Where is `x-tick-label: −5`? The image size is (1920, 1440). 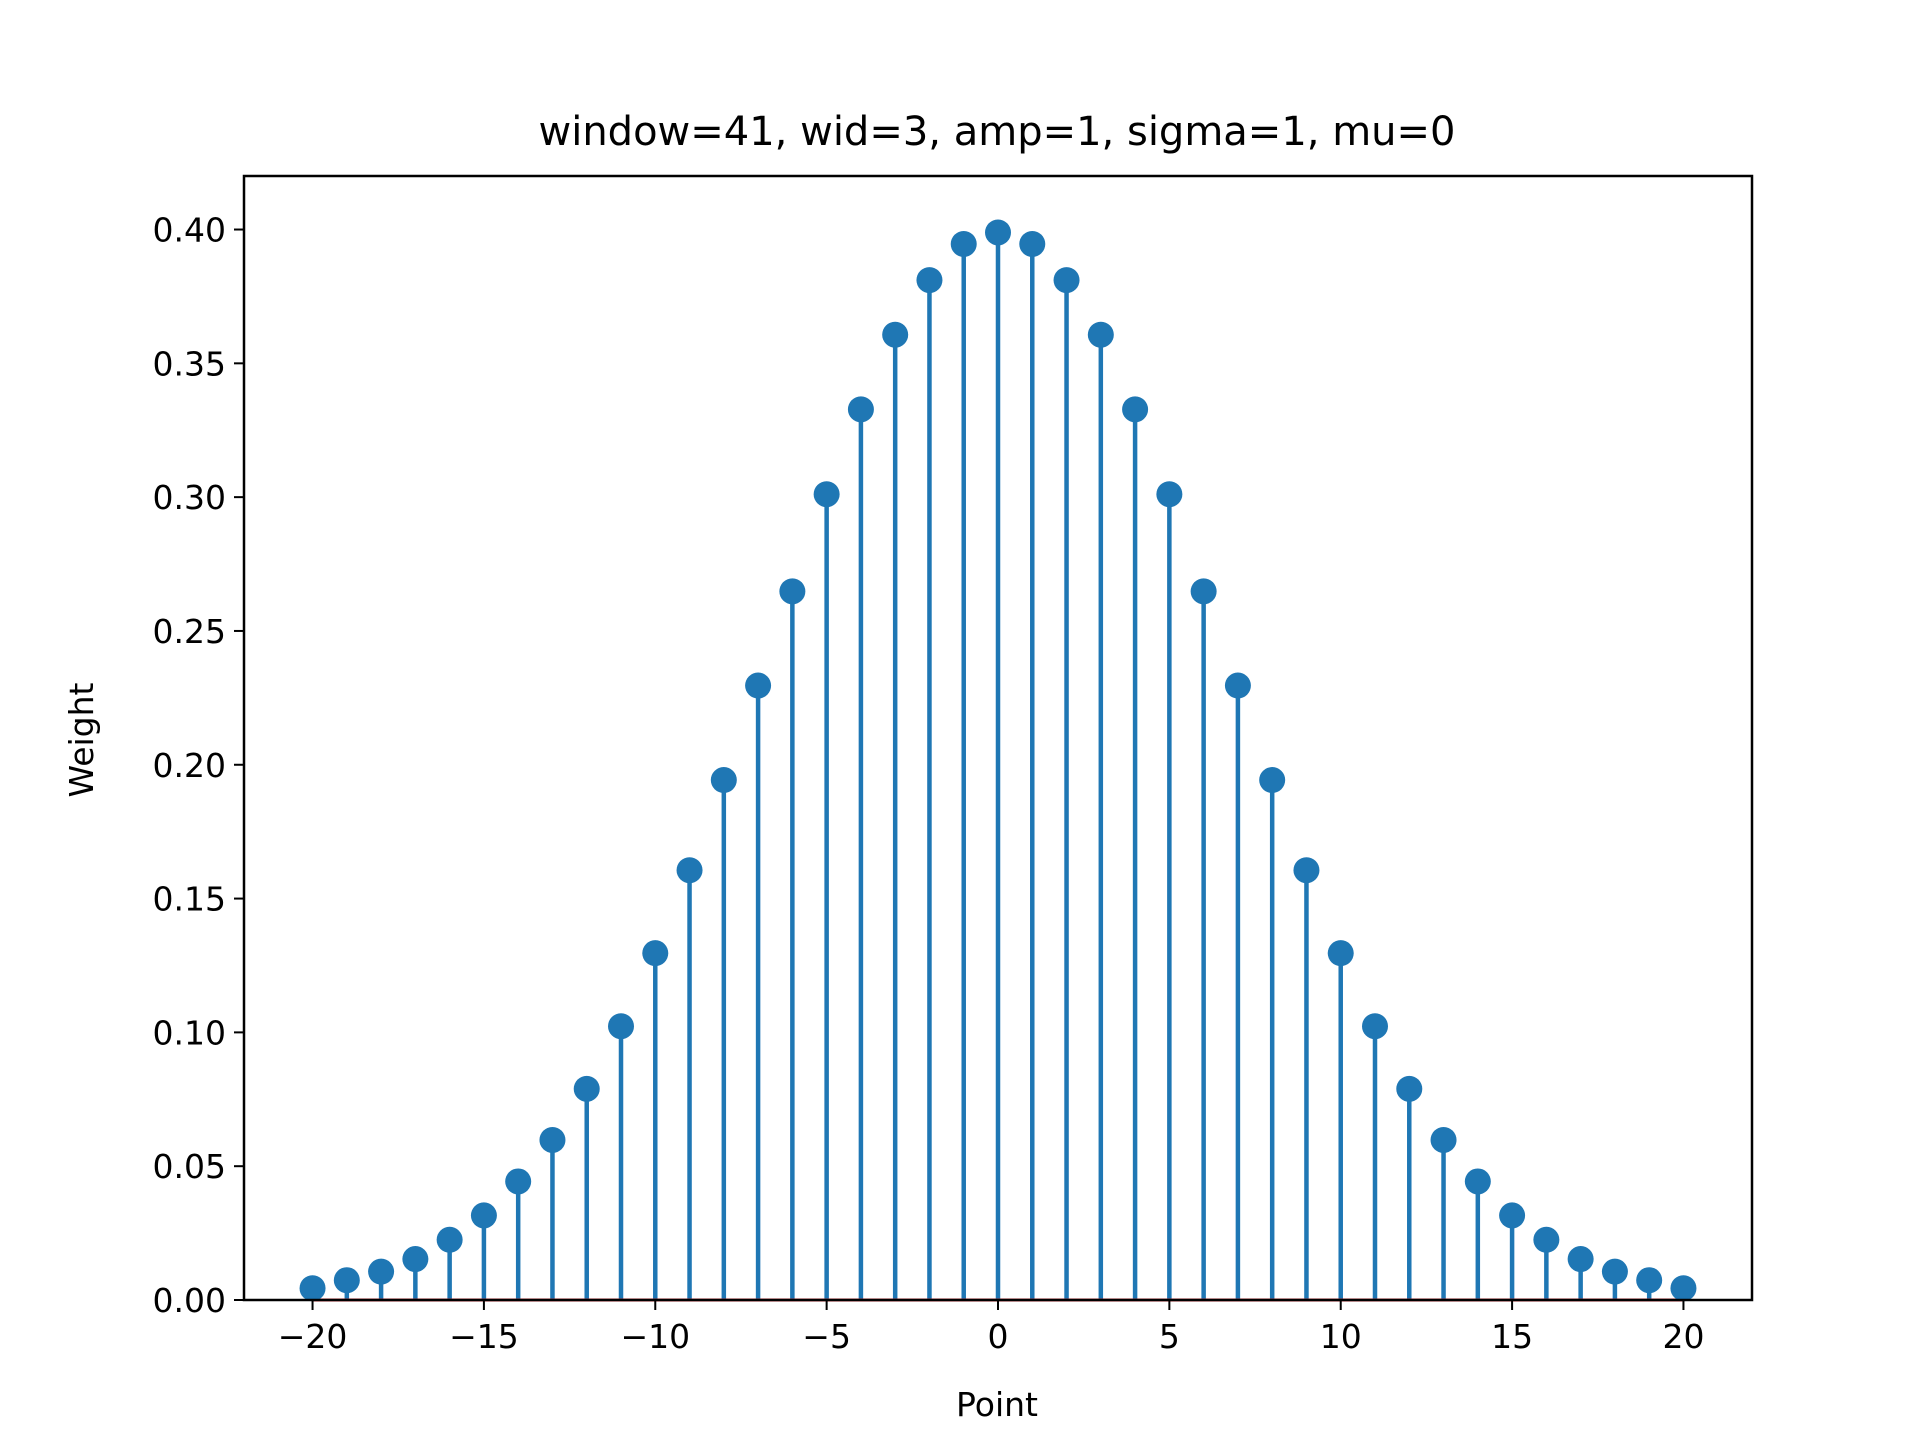
x-tick-label: −5 is located at coordinates (826, 1336).